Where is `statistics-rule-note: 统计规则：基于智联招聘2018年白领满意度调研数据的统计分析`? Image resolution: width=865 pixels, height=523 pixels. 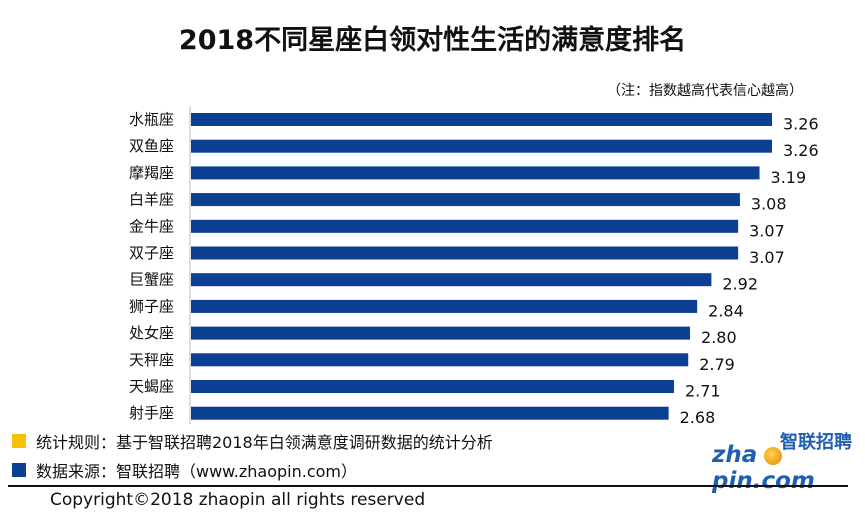 statistics-rule-note: 统计规则：基于智联招聘2018年白领满意度调研数据的统计分析 is located at coordinates (252, 441).